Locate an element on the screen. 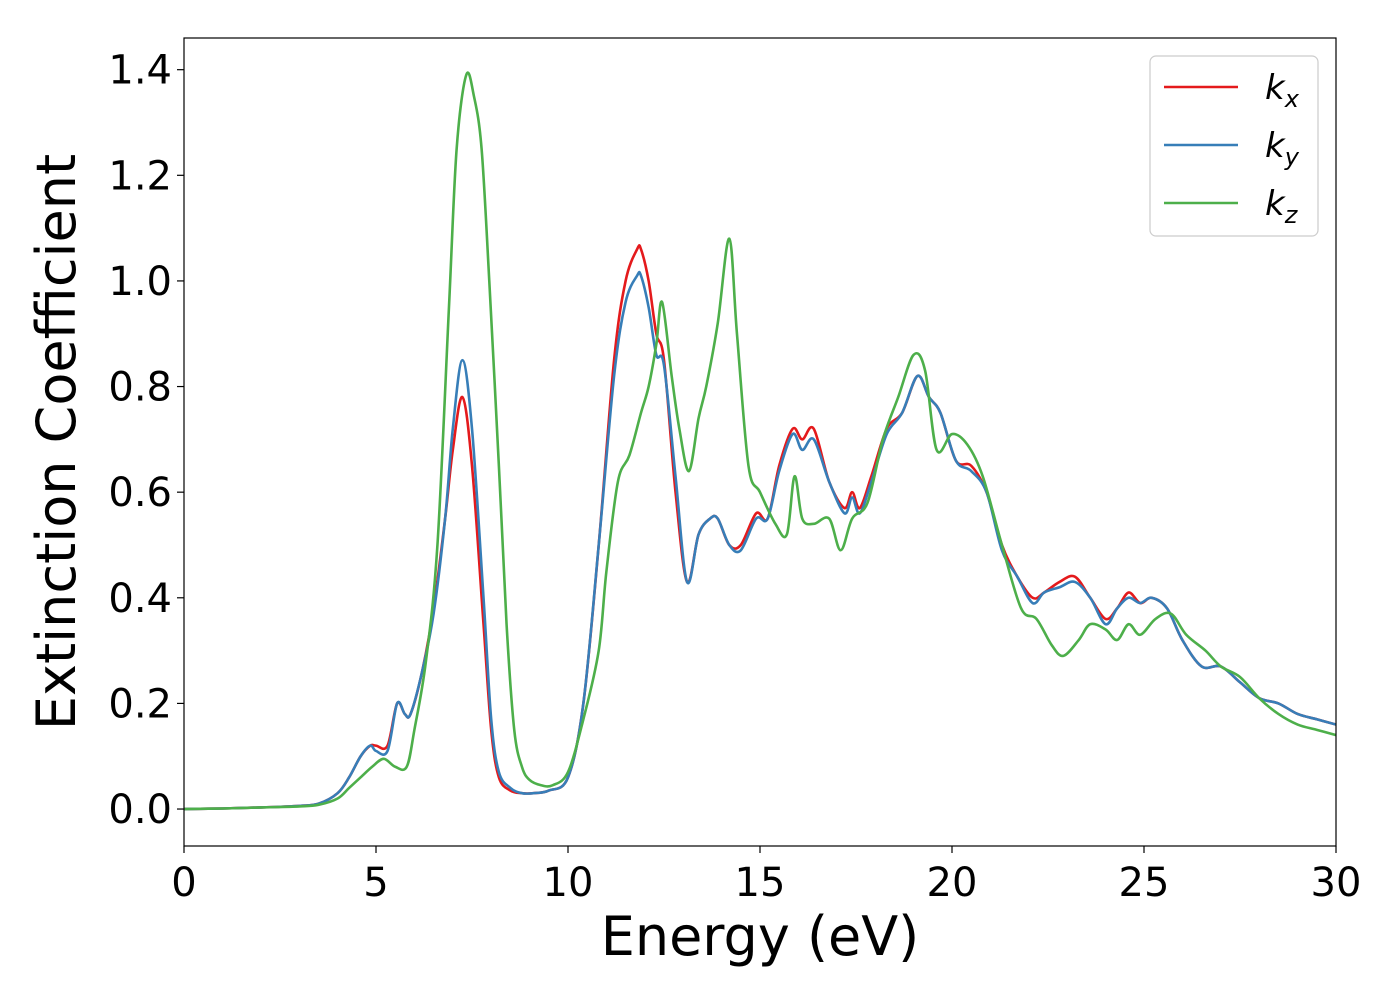 The image size is (1400, 1000). y-tick-label: 0.2 is located at coordinates (140, 704).